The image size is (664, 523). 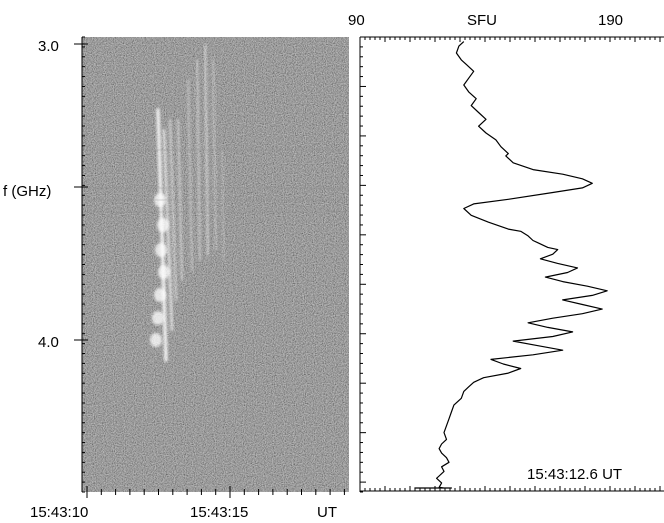 I want to click on spectrogram-y-tick-label-4.0: 4.0, so click(x=48, y=342).